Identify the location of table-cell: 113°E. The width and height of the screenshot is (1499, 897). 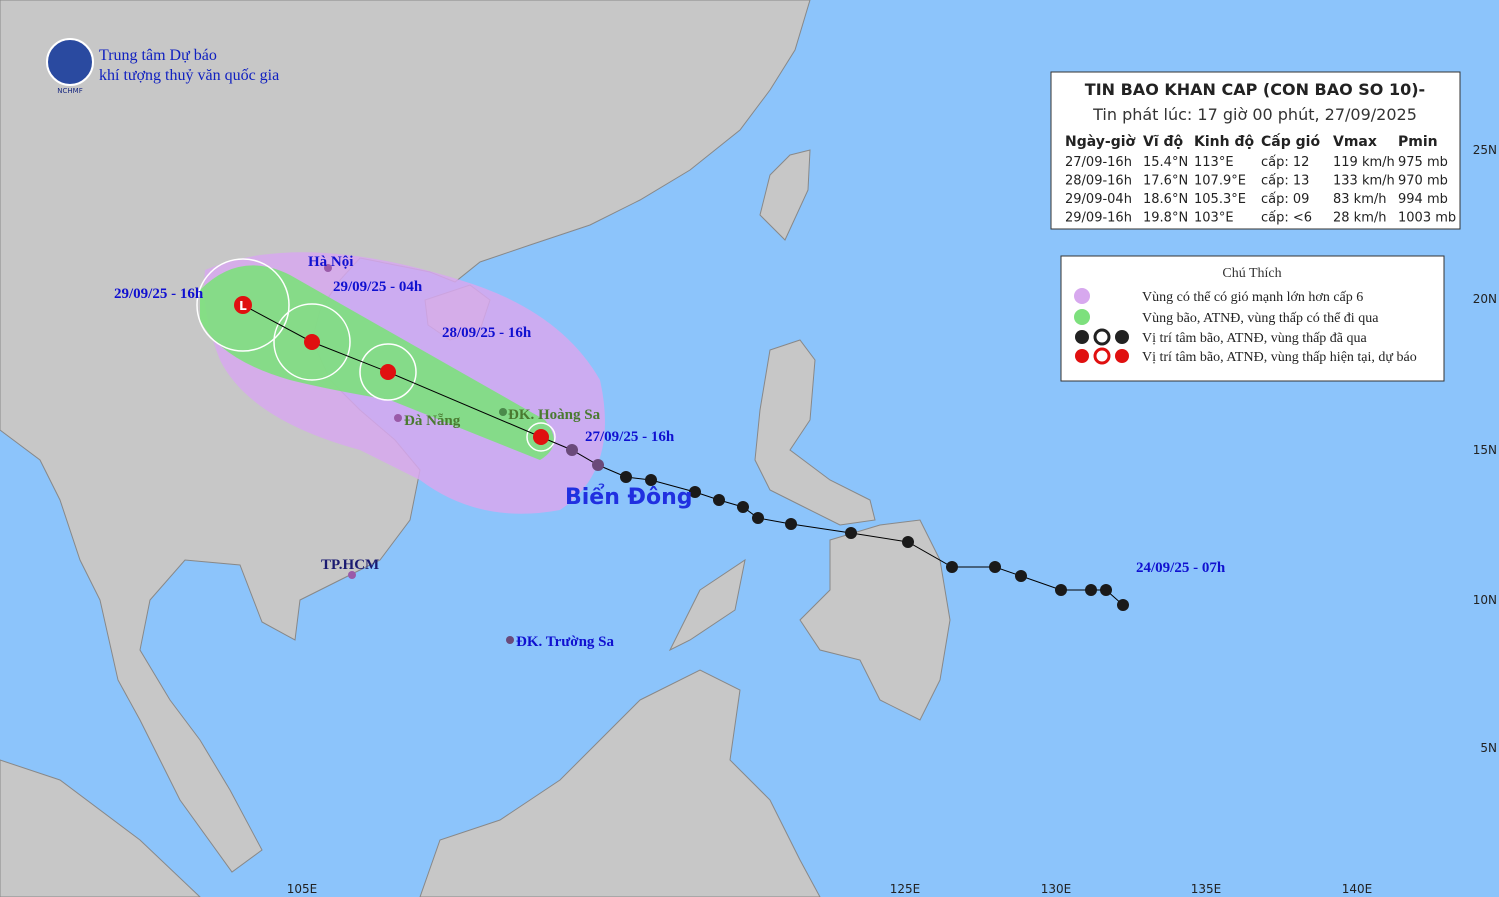
(1214, 162).